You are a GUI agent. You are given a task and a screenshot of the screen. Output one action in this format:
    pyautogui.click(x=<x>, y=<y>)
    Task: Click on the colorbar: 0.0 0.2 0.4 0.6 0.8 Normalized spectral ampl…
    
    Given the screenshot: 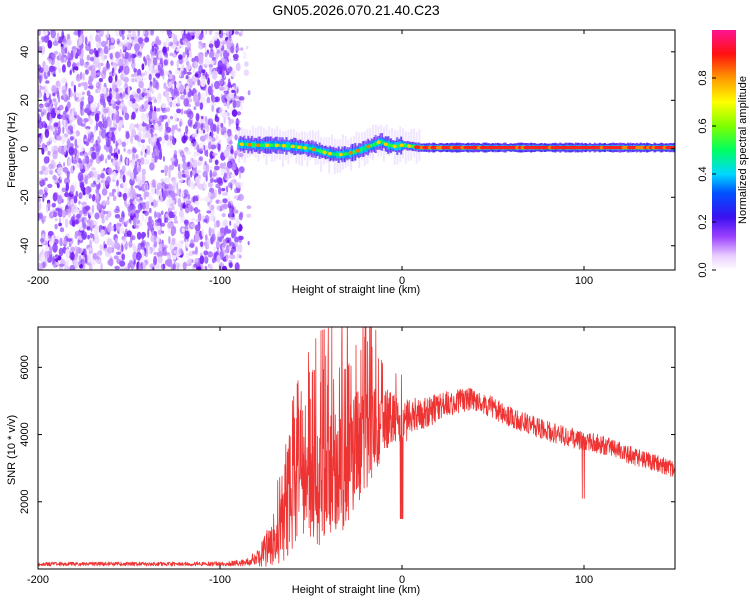 What is the action you would take?
    pyautogui.click(x=723, y=154)
    